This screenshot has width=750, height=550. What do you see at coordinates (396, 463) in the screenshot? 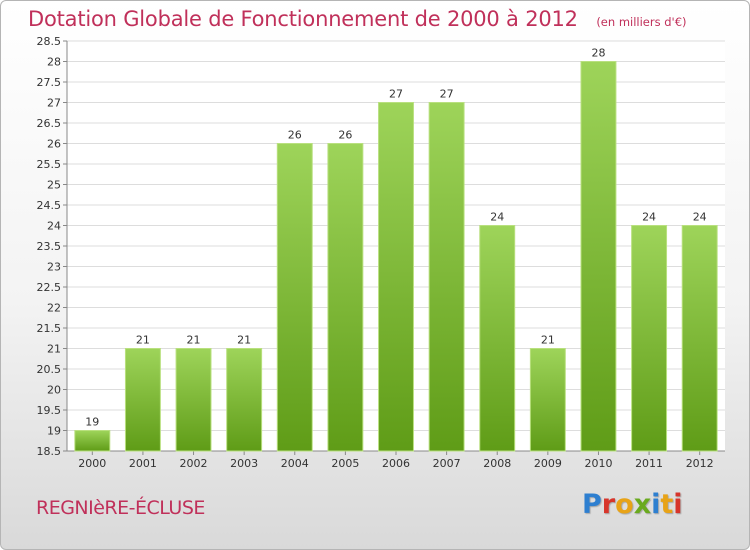
I see `x-tick-label: 2006` at bounding box center [396, 463].